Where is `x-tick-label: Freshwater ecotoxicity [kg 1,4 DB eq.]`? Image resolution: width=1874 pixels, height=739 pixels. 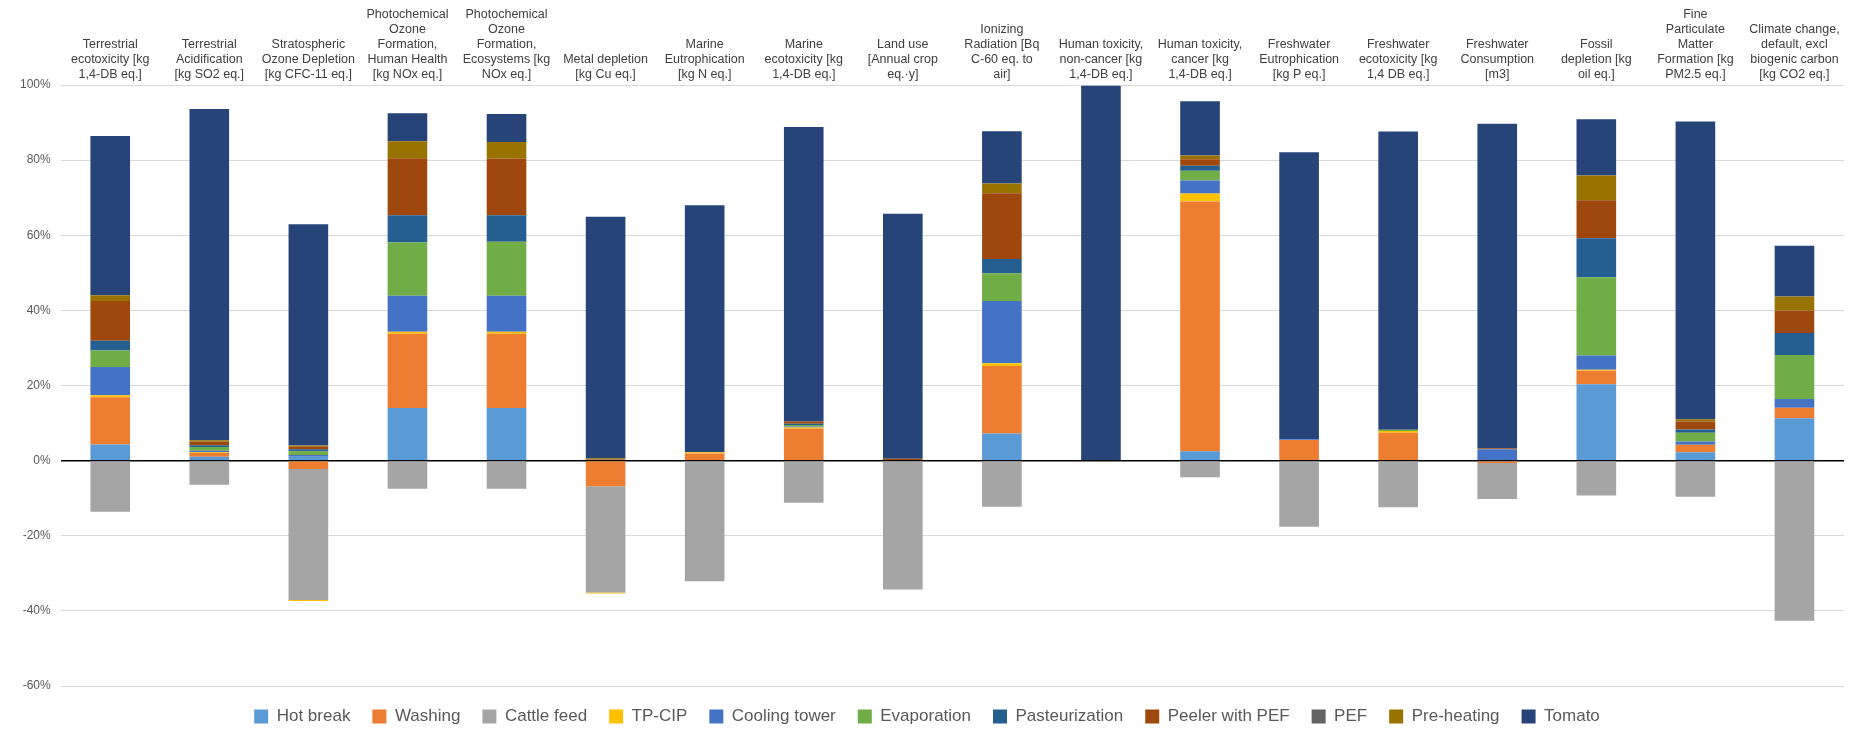 x-tick-label: Freshwater ecotoxicity [kg 1,4 DB eq.] is located at coordinates (1398, 58).